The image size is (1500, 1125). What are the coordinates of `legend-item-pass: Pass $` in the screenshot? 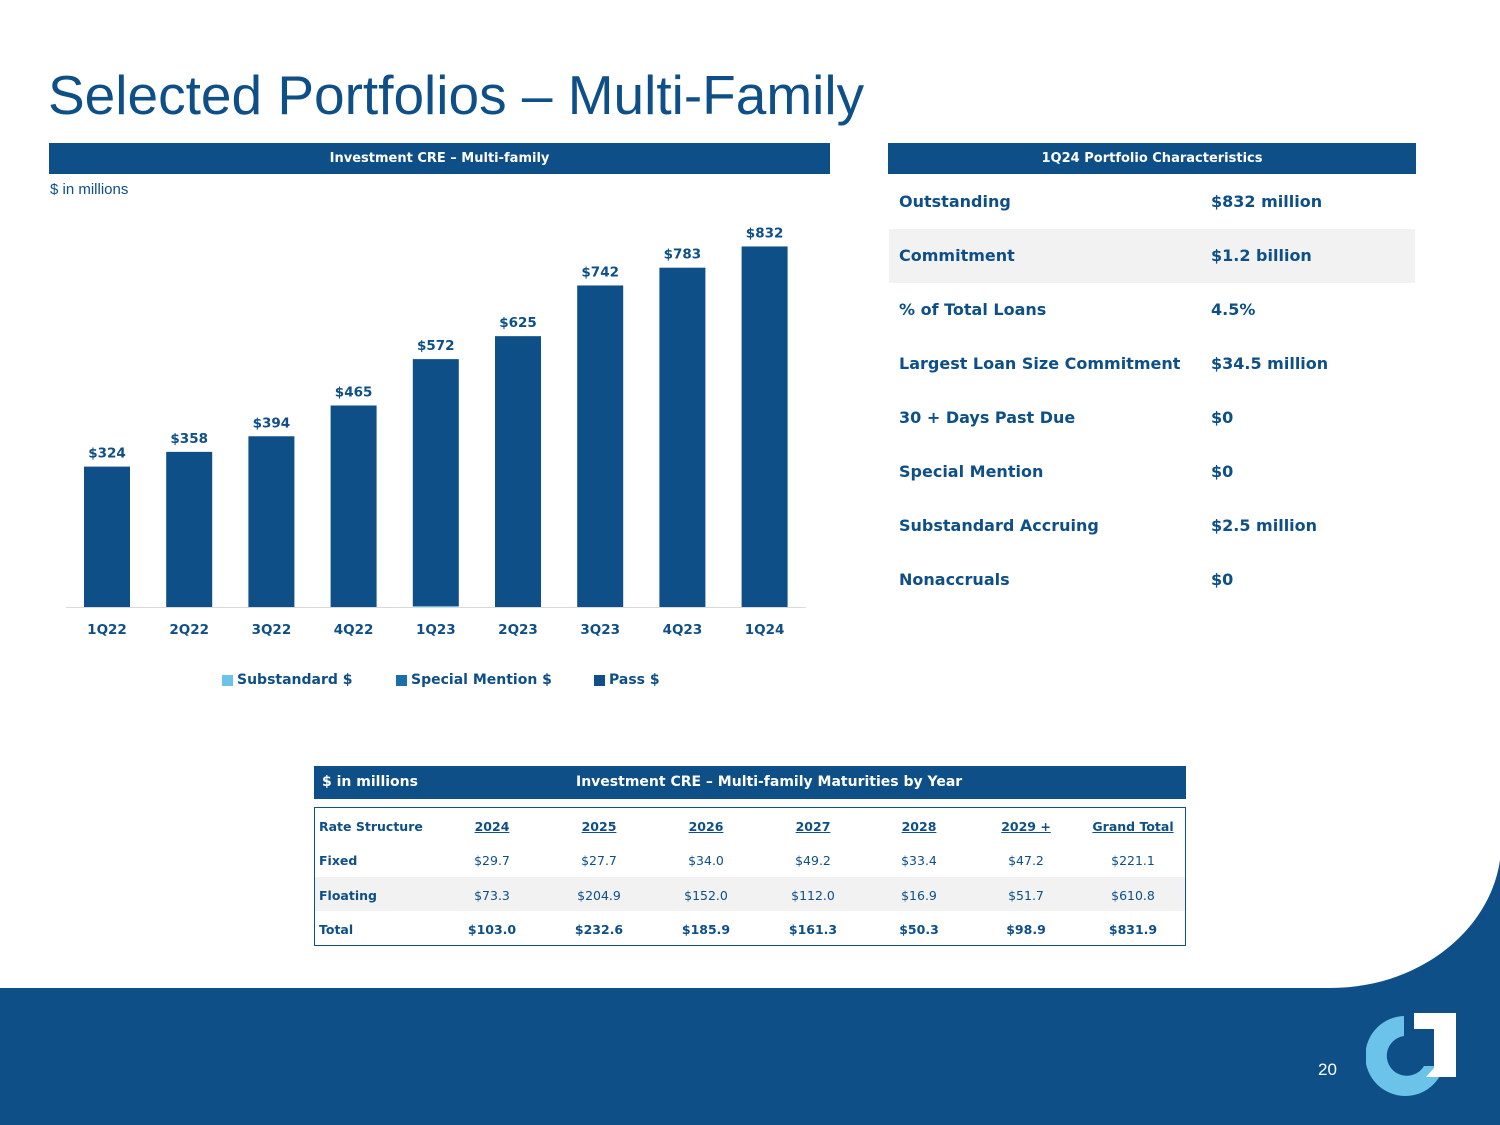 It's located at (627, 680).